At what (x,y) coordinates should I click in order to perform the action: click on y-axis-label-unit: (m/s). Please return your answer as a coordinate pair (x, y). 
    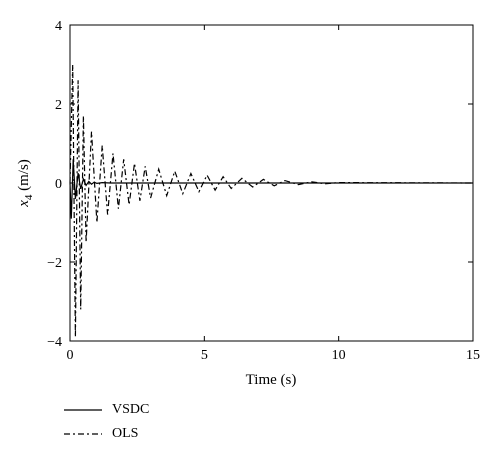
    Looking at the image, I should click on (24, 176).